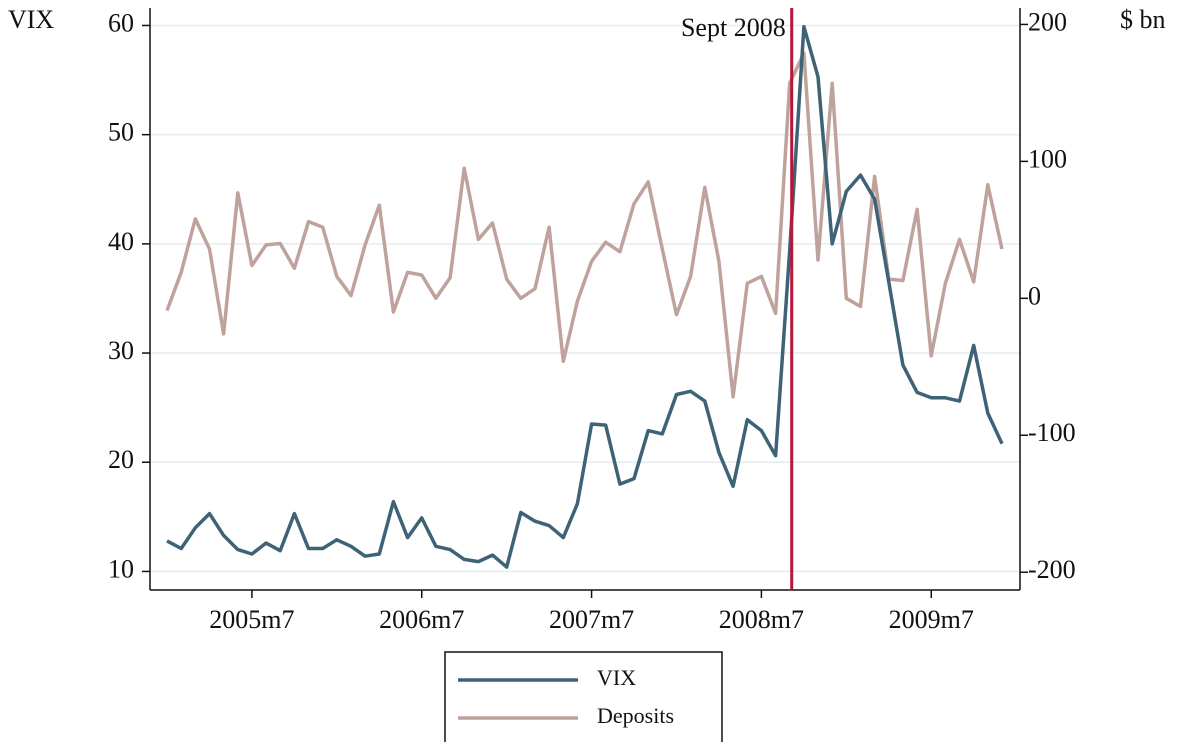  Describe the element at coordinates (31, 19) in the screenshot. I see `y-axis-label: VIX` at that location.